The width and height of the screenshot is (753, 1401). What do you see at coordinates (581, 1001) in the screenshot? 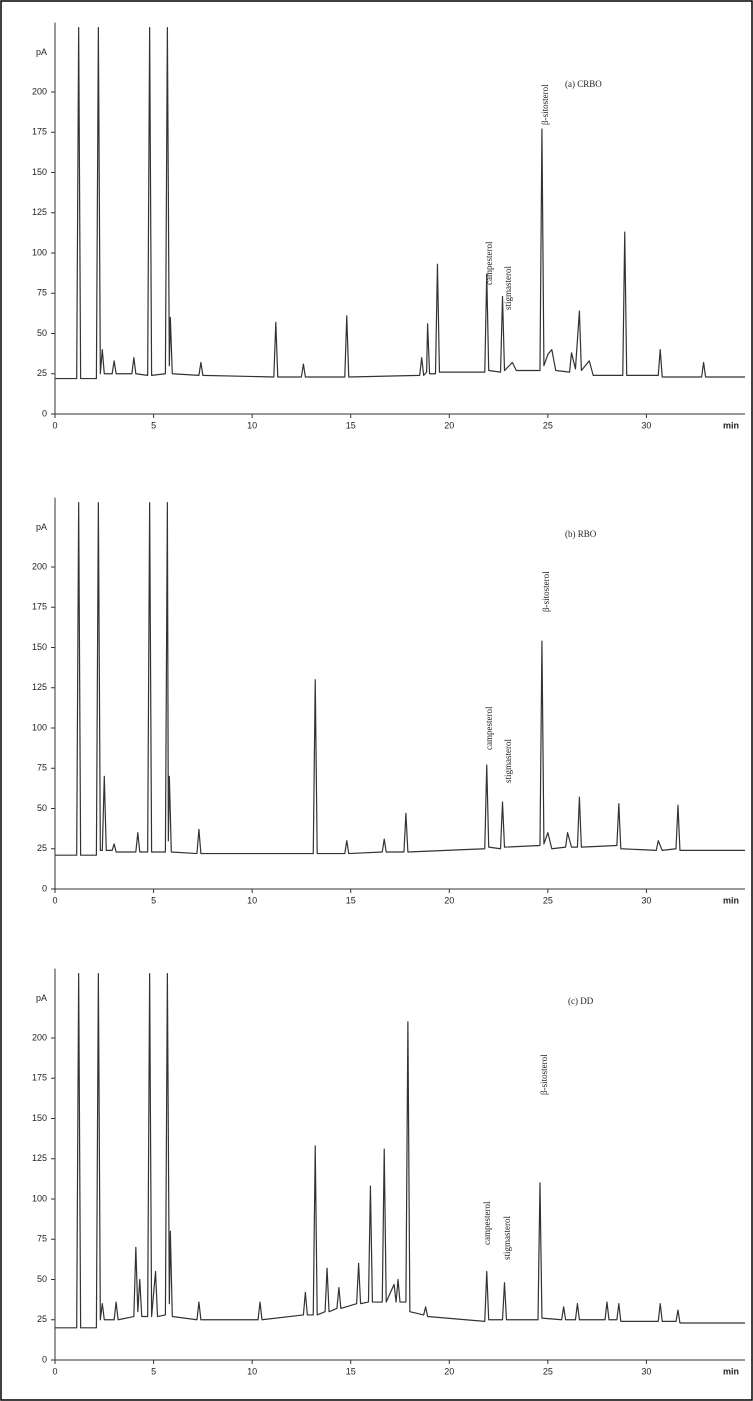
I see `panel-title: (c) DD` at bounding box center [581, 1001].